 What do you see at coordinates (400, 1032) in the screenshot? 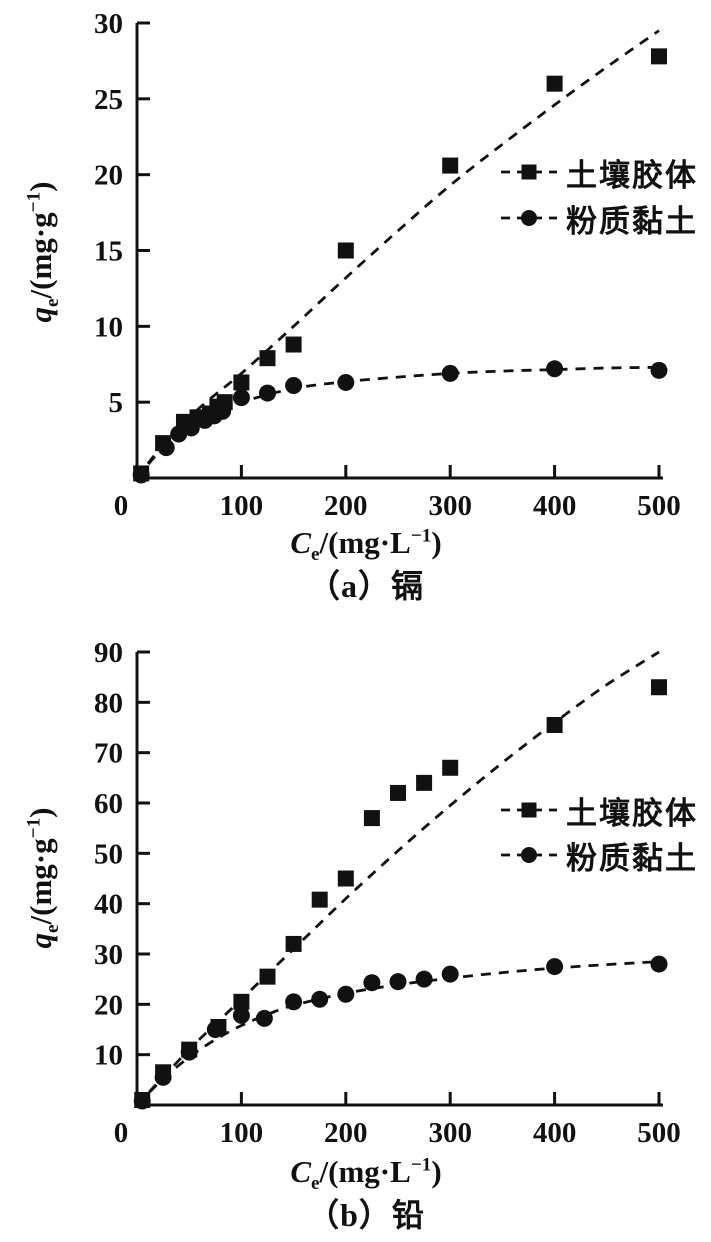
I see `series-circle-points` at bounding box center [400, 1032].